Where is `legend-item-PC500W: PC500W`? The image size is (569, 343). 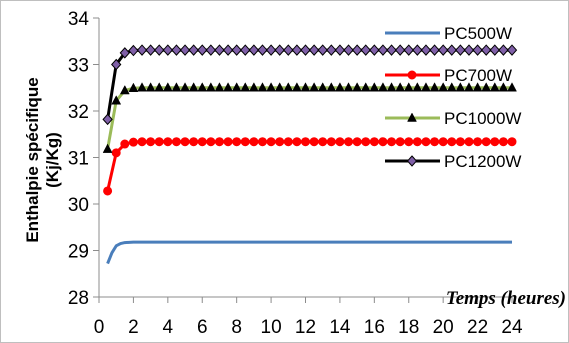
legend-item-PC500W: PC500W is located at coordinates (448, 33).